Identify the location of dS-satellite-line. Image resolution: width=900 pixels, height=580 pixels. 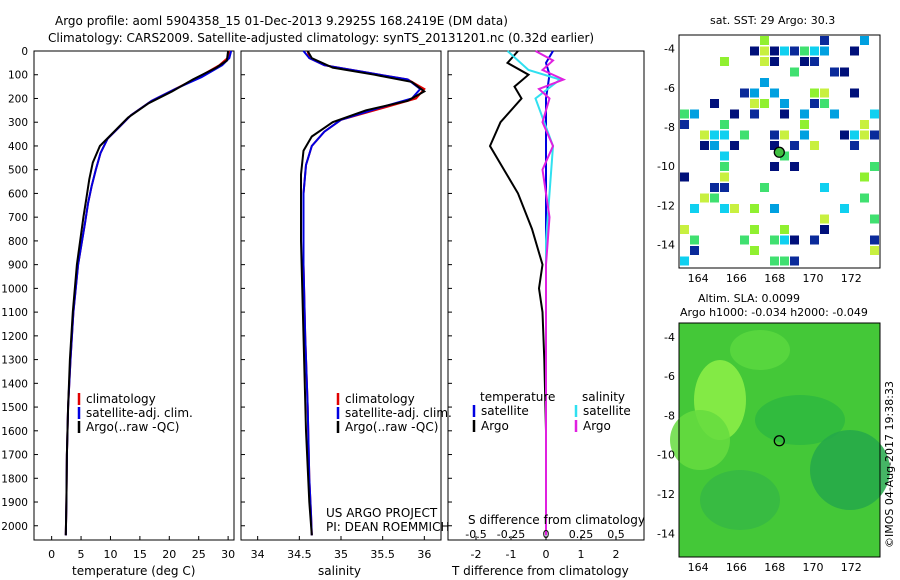
(534, 293).